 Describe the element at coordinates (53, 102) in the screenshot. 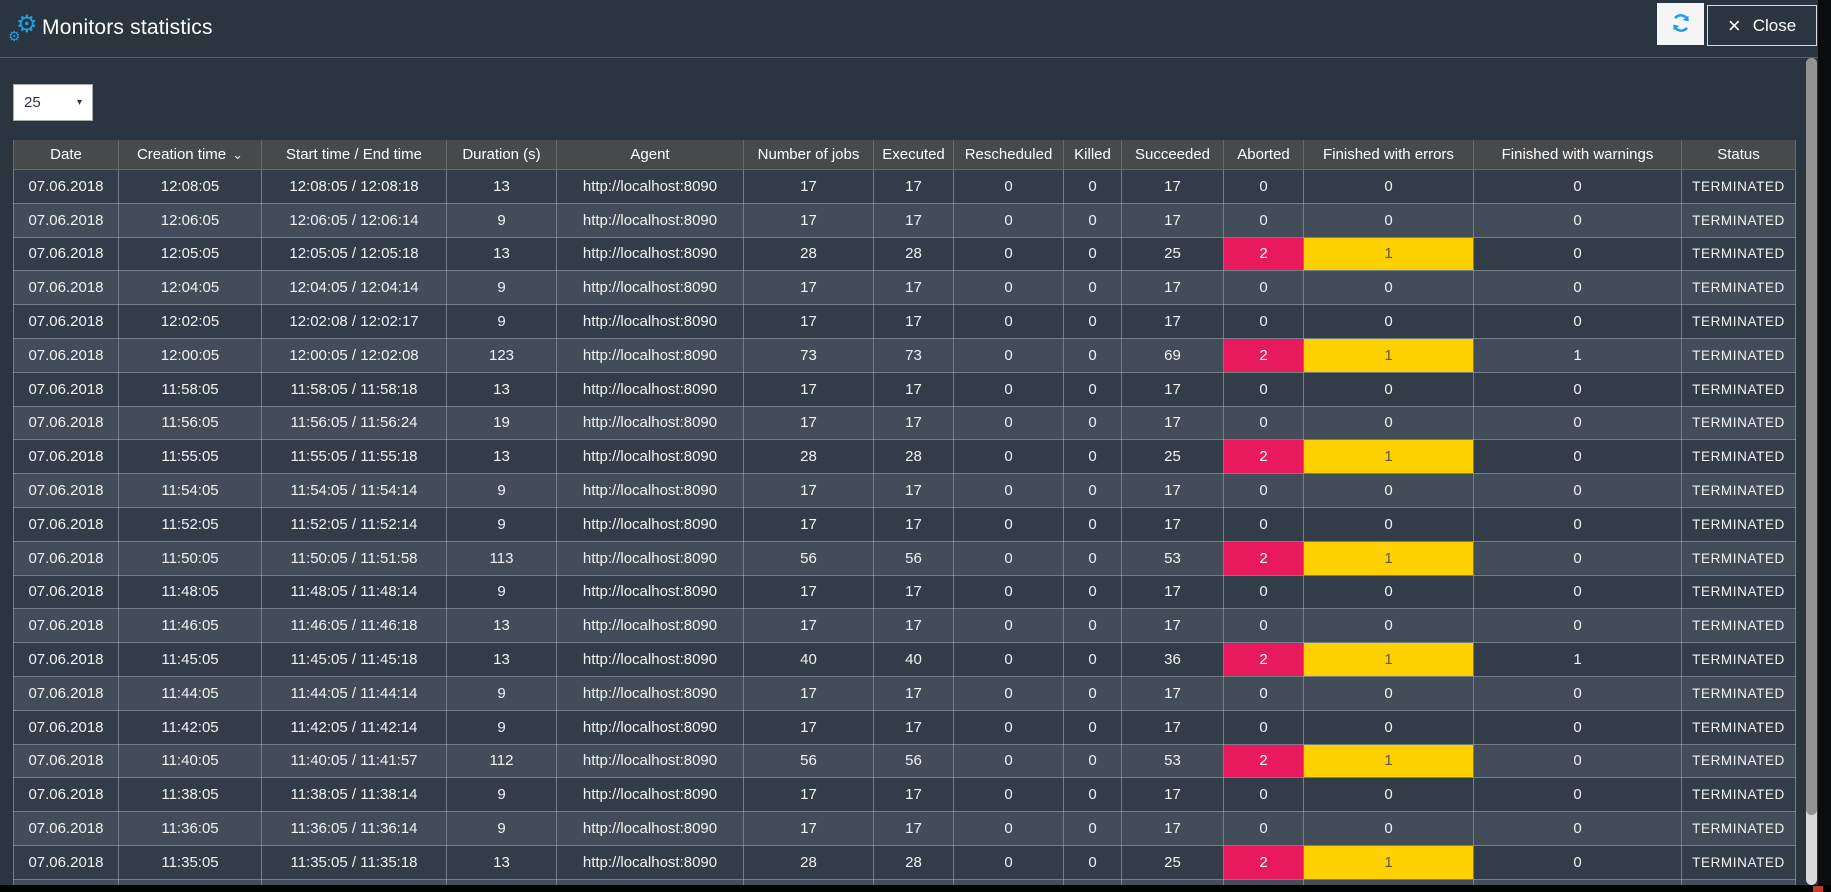

I see `page-size-select: 25 ▾` at that location.